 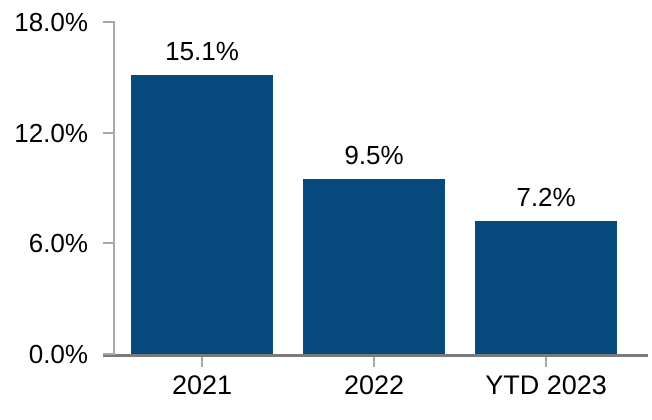 I want to click on y-axis-tick-label: 0.0%, so click(x=58, y=354).